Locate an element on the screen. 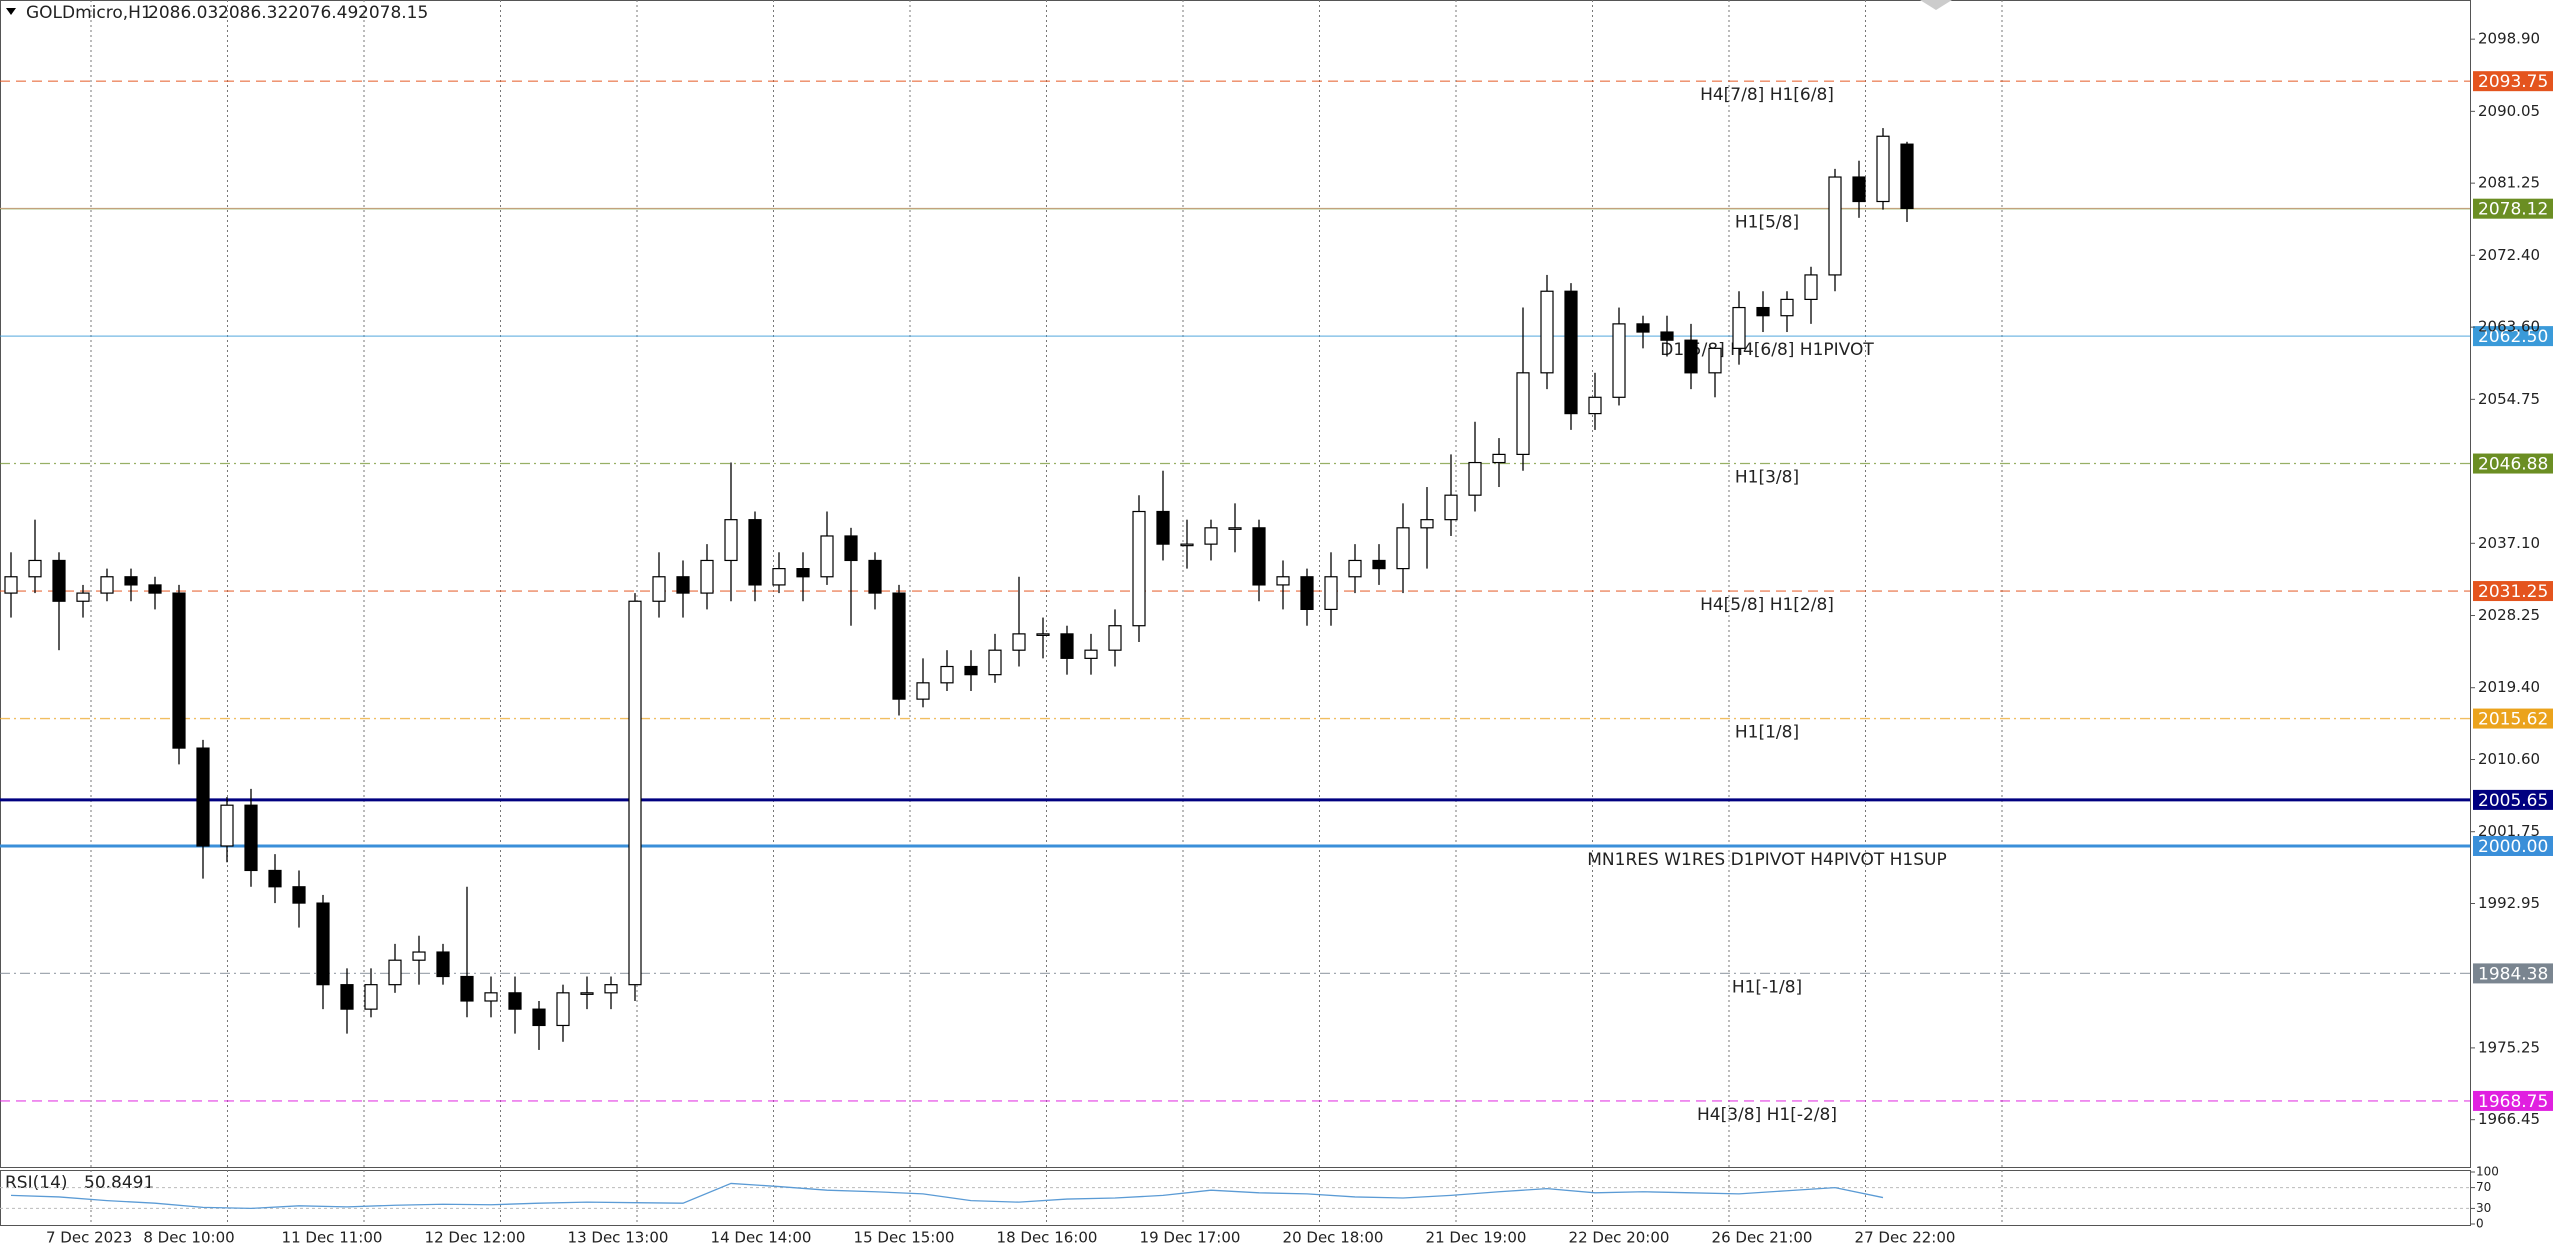 The width and height of the screenshot is (2560, 1250). x-tick-label: 26 Dec 21:00 is located at coordinates (1762, 1238).